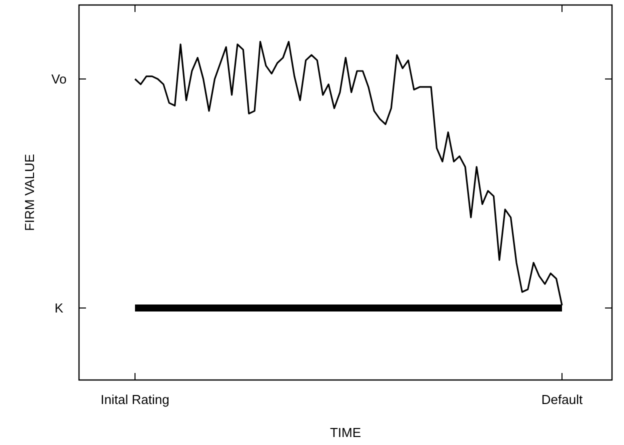  What do you see at coordinates (135, 399) in the screenshot?
I see `x-tick-label: Inital Rating` at bounding box center [135, 399].